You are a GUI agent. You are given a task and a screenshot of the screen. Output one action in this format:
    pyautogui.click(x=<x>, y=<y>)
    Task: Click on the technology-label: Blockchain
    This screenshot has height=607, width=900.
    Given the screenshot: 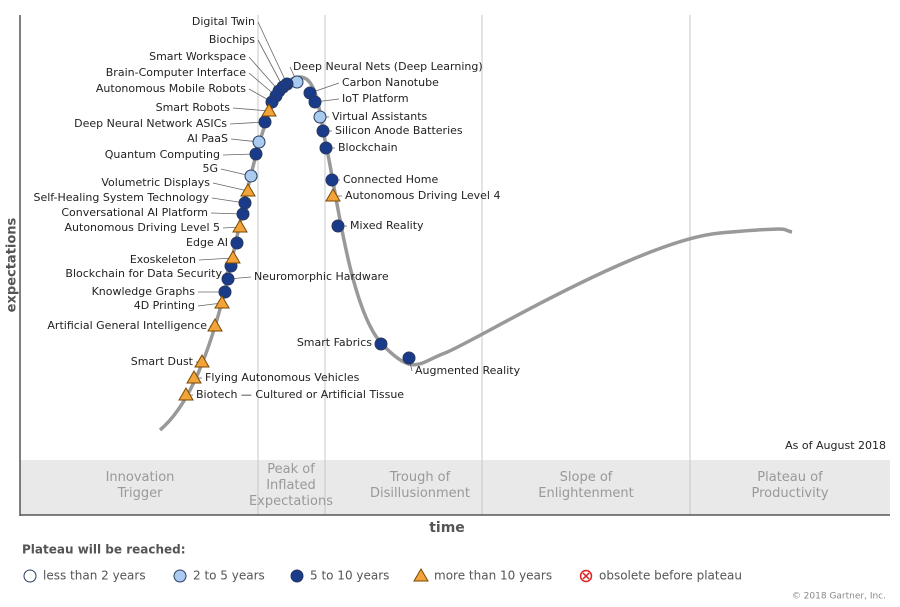 What is the action you would take?
    pyautogui.click(x=368, y=147)
    